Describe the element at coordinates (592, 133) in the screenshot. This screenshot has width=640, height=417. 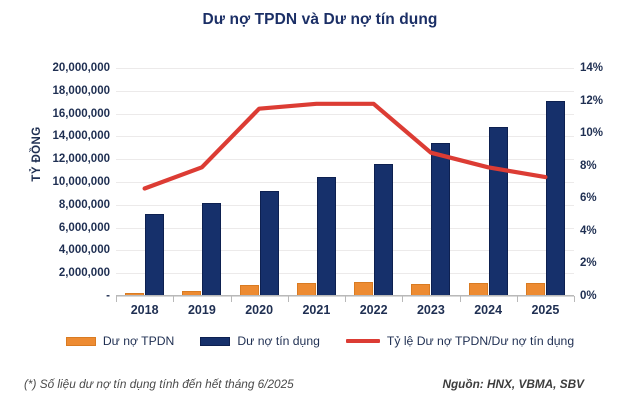
I see `y-axis-right-tick: 10%` at that location.